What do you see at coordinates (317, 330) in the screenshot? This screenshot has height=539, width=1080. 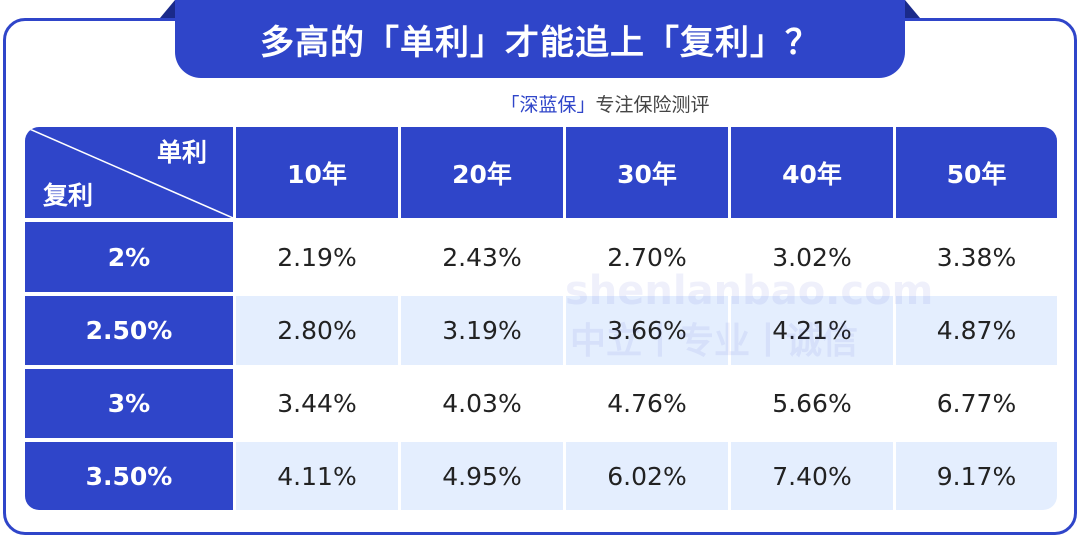 I see `table-cell: 2.80%` at bounding box center [317, 330].